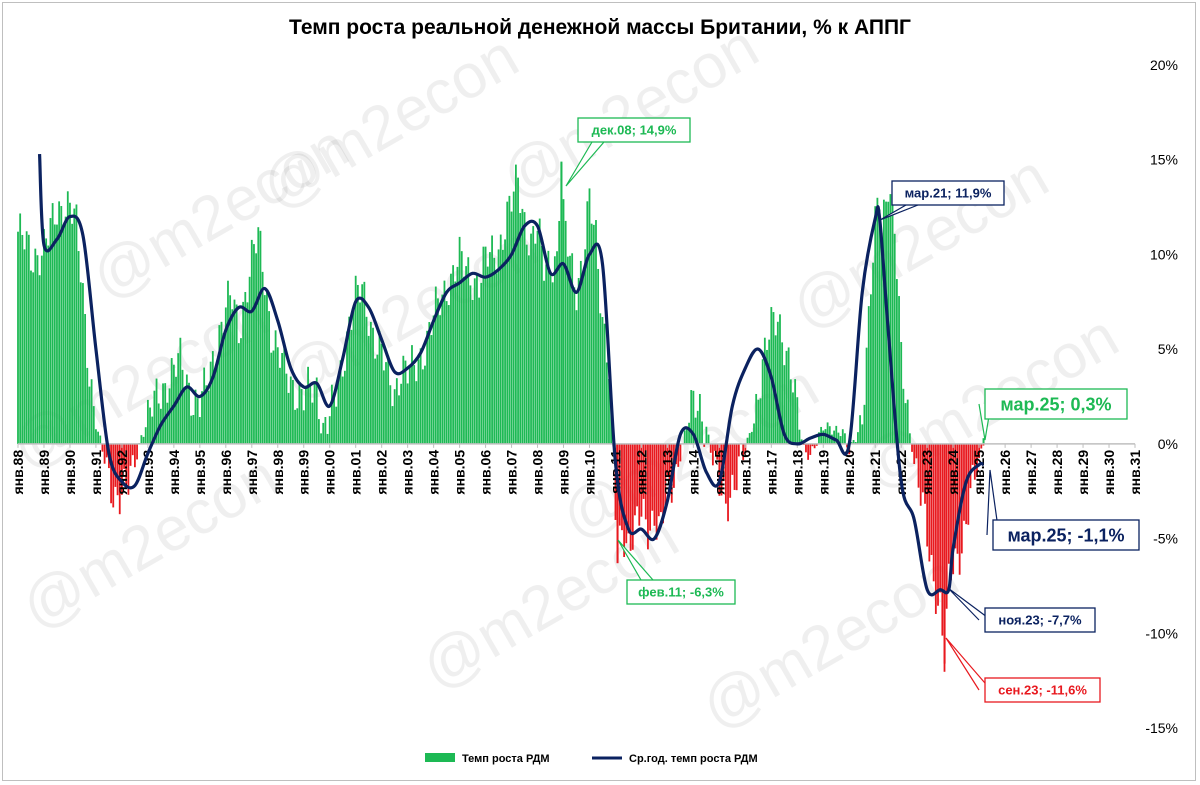  Describe the element at coordinates (1057, 472) in the screenshot. I see `x-tick-label: янв.28` at that location.